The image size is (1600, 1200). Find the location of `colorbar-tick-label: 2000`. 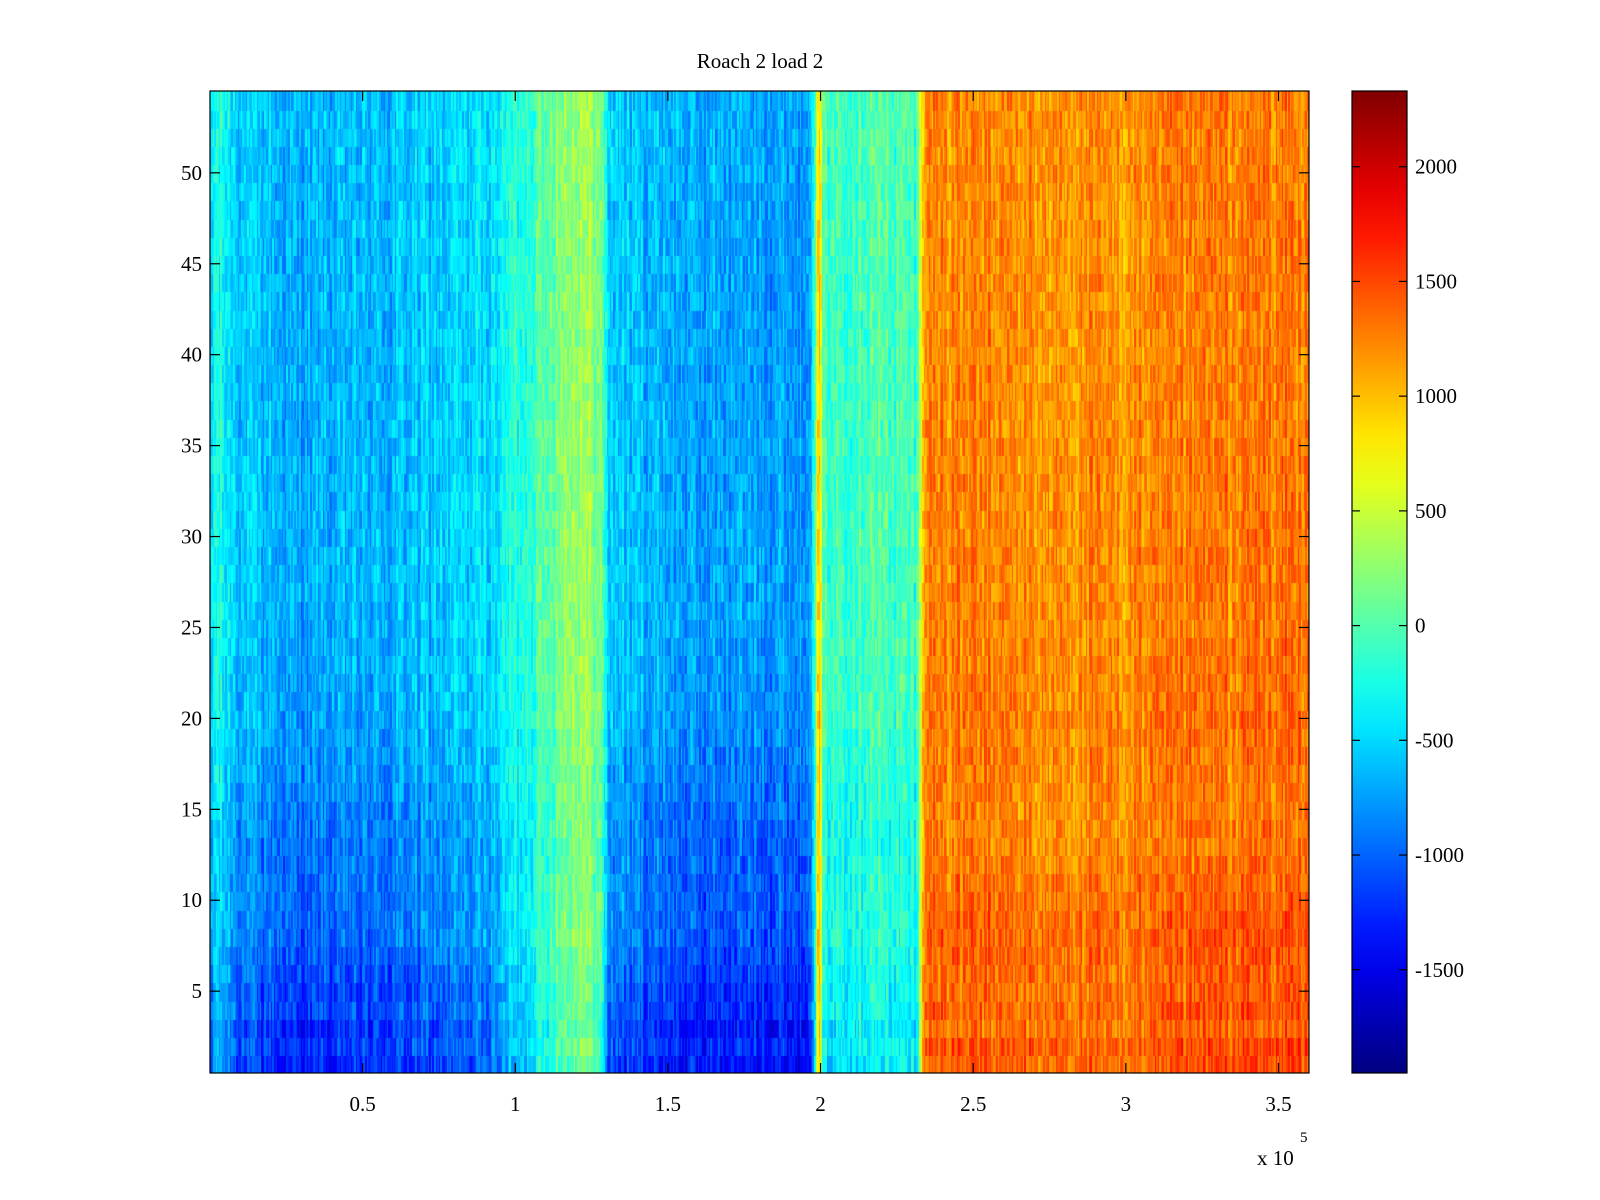

colorbar-tick-label: 2000 is located at coordinates (1436, 167).